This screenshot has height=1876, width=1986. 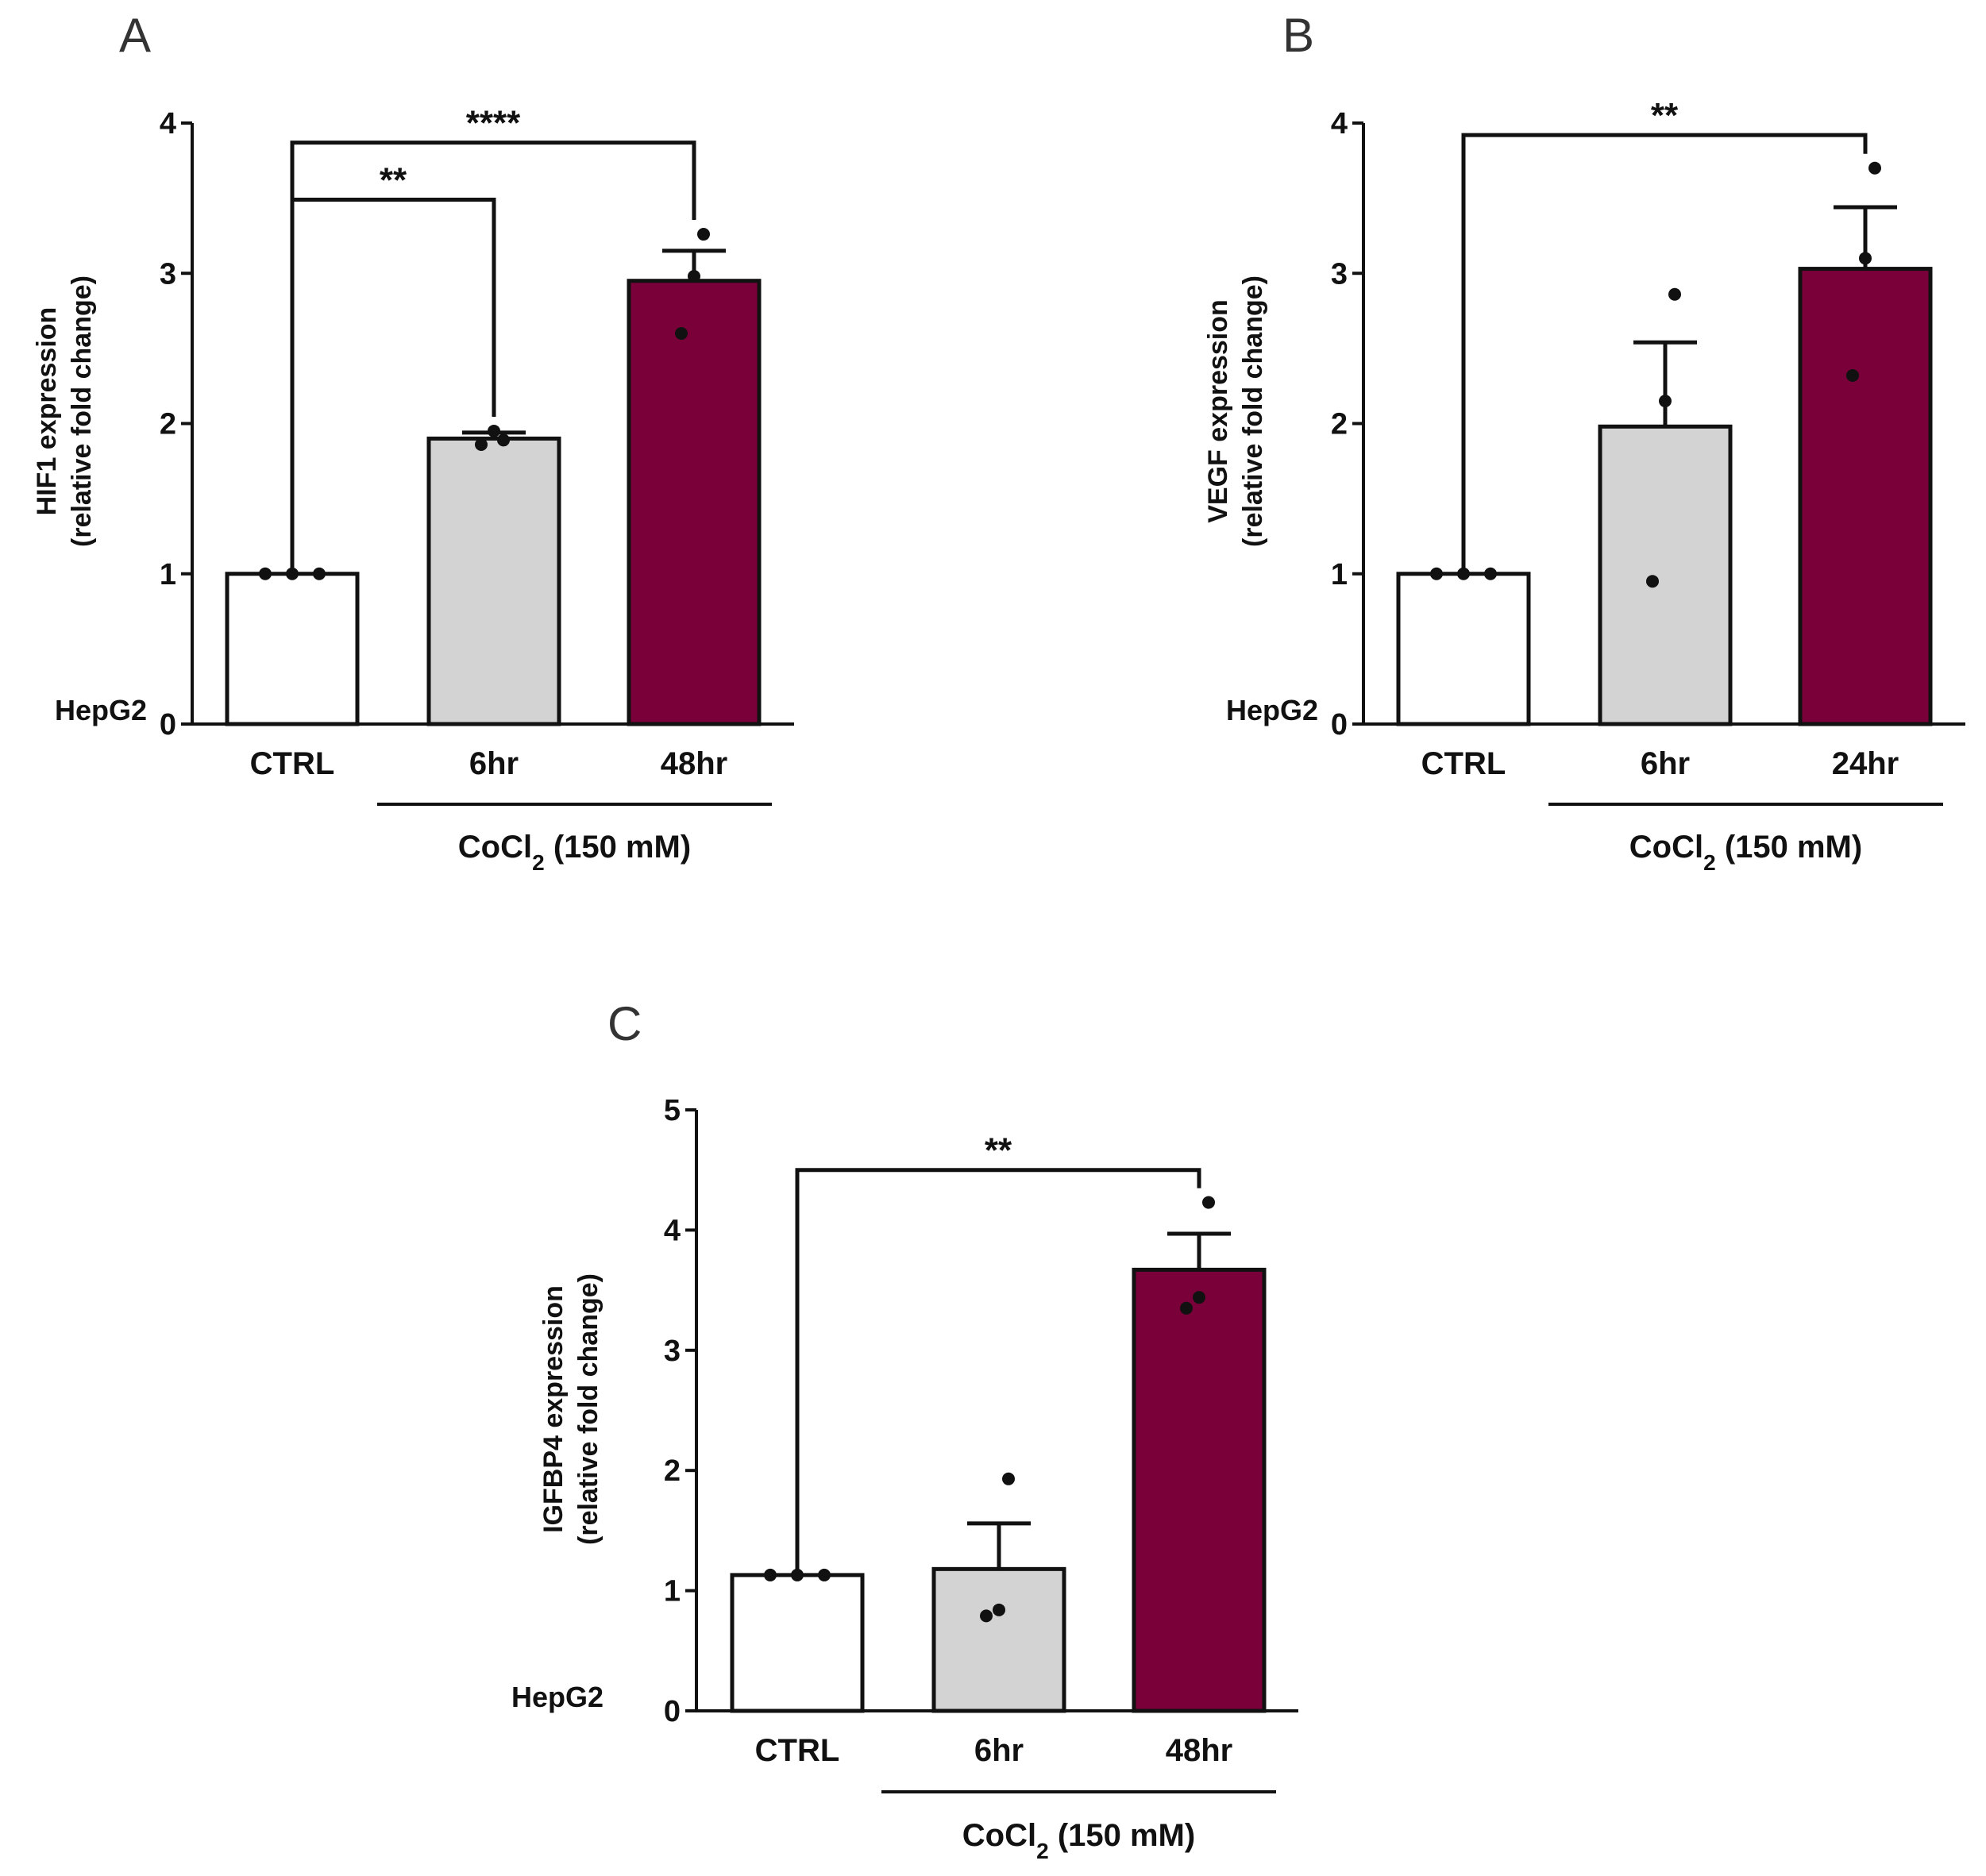 What do you see at coordinates (1865, 497) in the screenshot?
I see `bar-24hr` at bounding box center [1865, 497].